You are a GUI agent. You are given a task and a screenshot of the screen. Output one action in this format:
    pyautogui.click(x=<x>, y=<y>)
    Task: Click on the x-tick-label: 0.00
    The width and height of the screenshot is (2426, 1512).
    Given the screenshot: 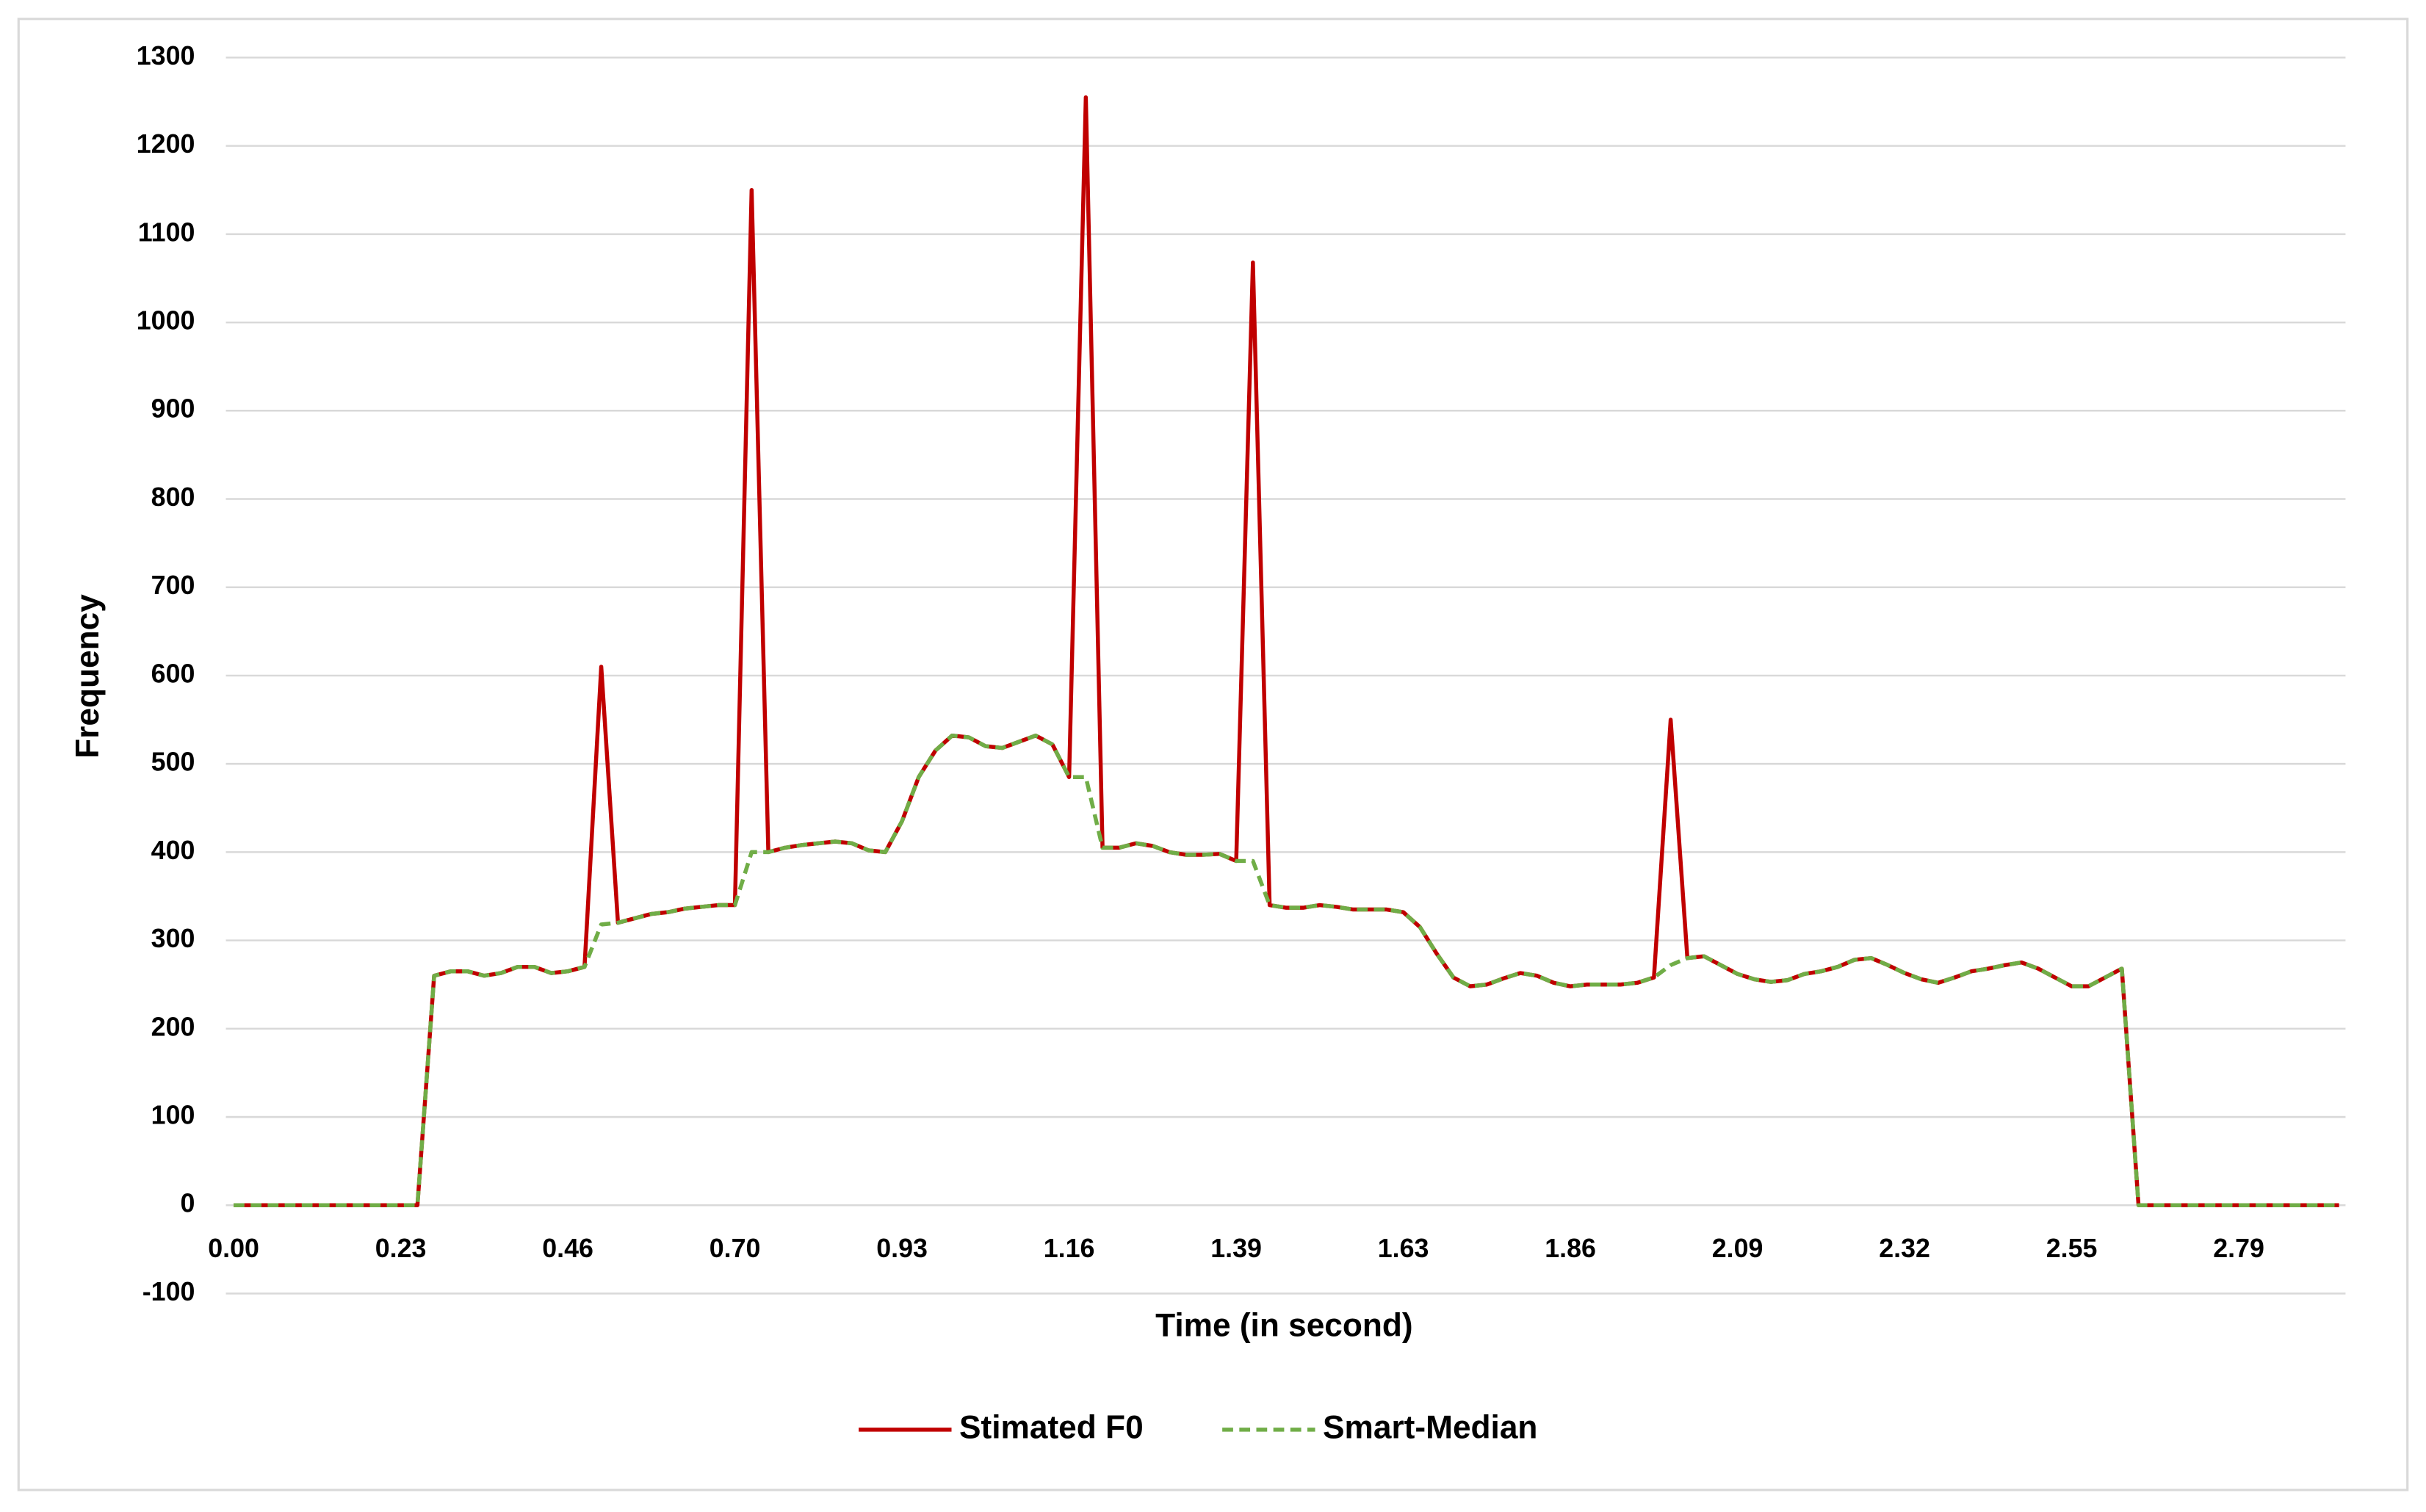 What is the action you would take?
    pyautogui.click(x=234, y=1248)
    